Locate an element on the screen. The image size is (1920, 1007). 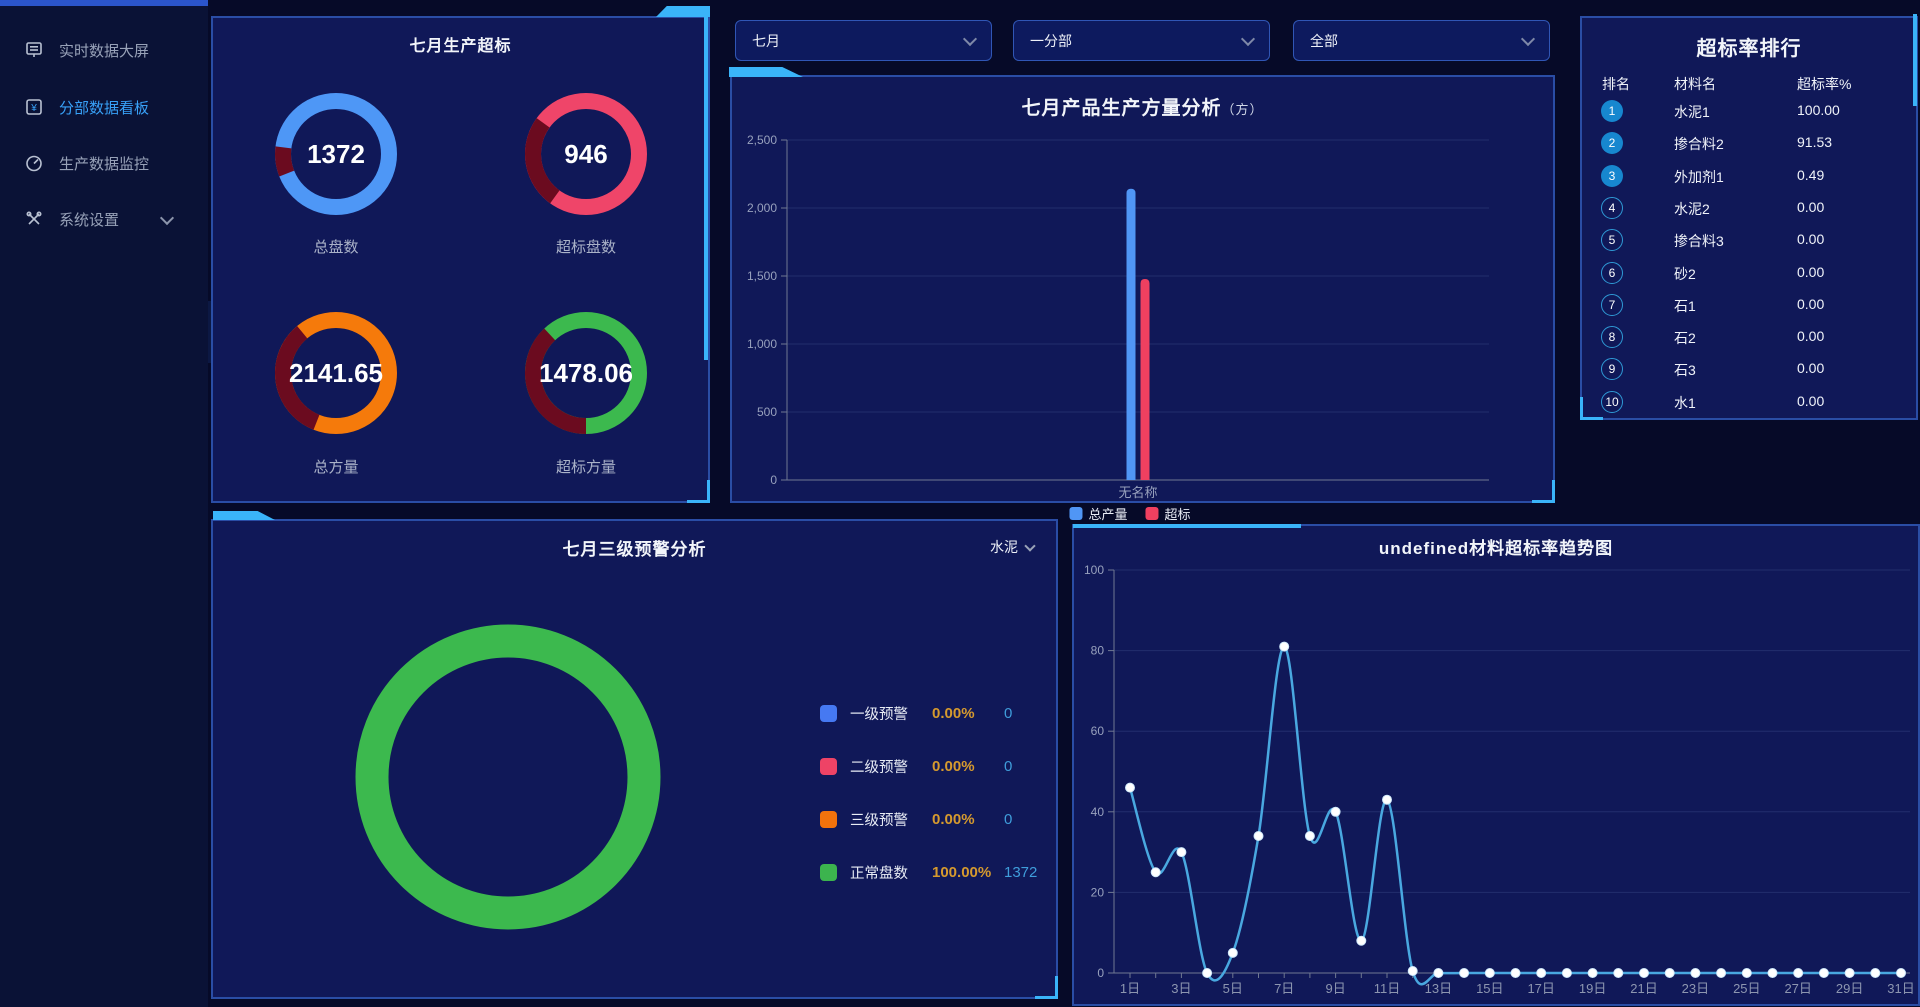
overview-panel-title: 七月生产超标 is located at coordinates (460, 46).